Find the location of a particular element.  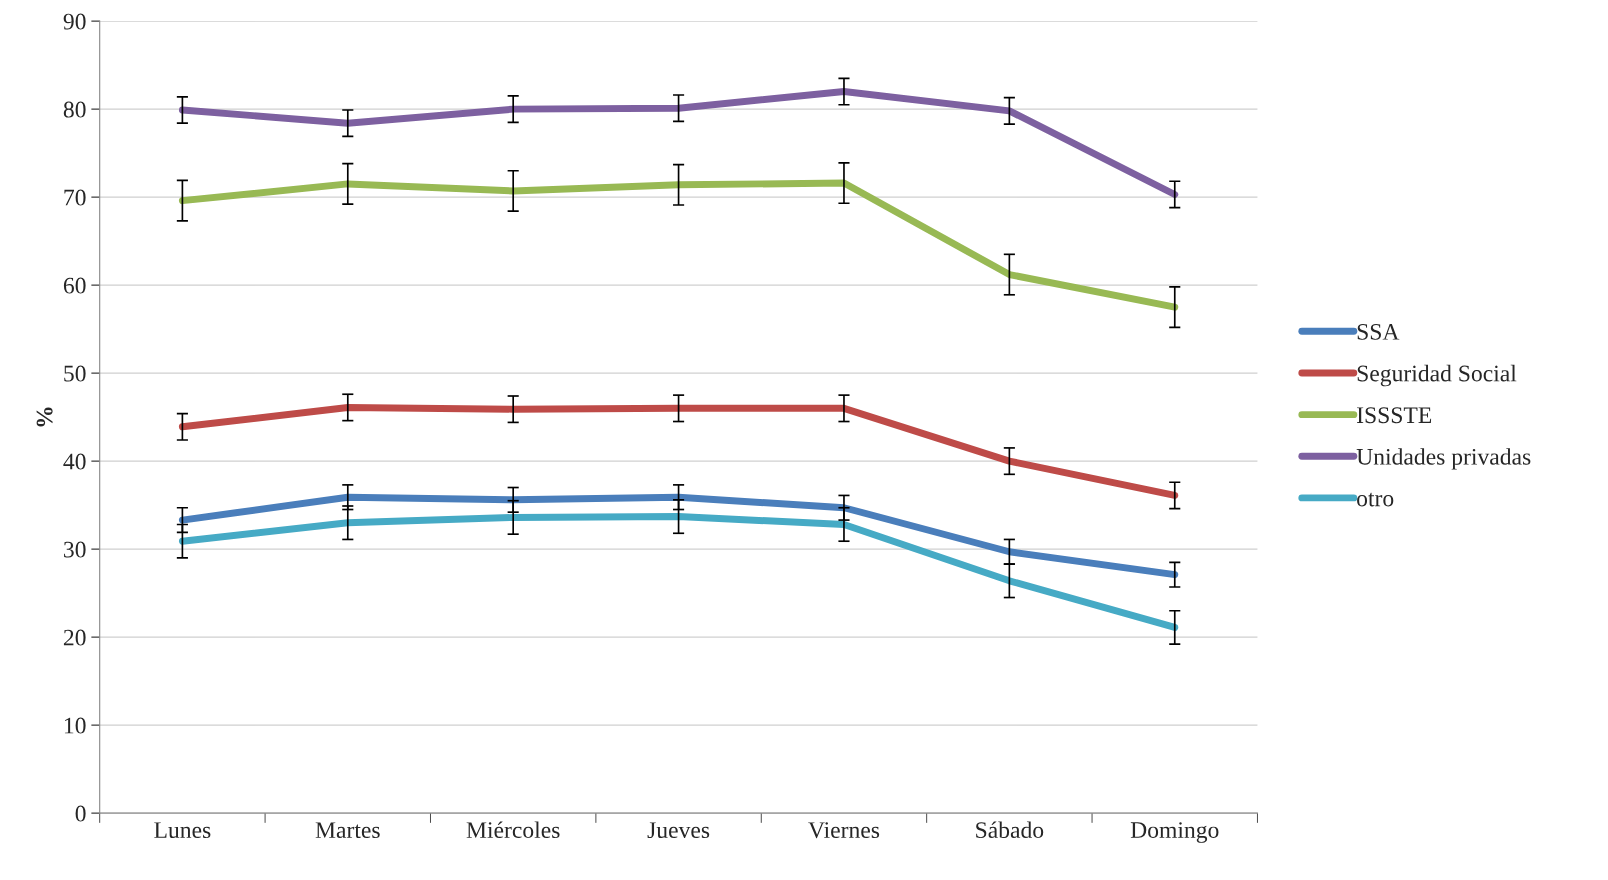

y-tick-label: 40 is located at coordinates (74, 461).